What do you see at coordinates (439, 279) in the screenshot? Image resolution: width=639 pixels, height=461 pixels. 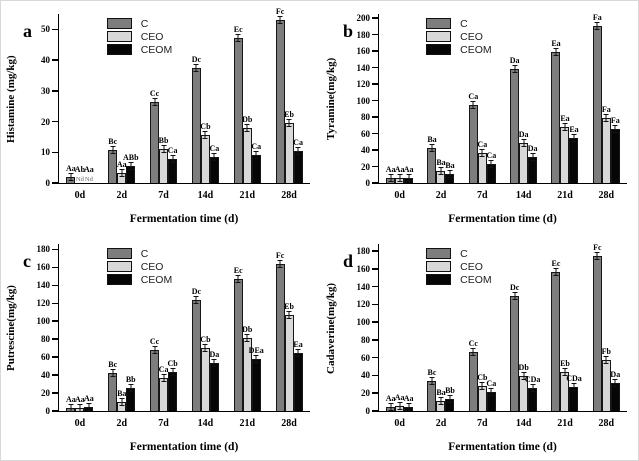 I see `legend-swatch-ceom` at bounding box center [439, 279].